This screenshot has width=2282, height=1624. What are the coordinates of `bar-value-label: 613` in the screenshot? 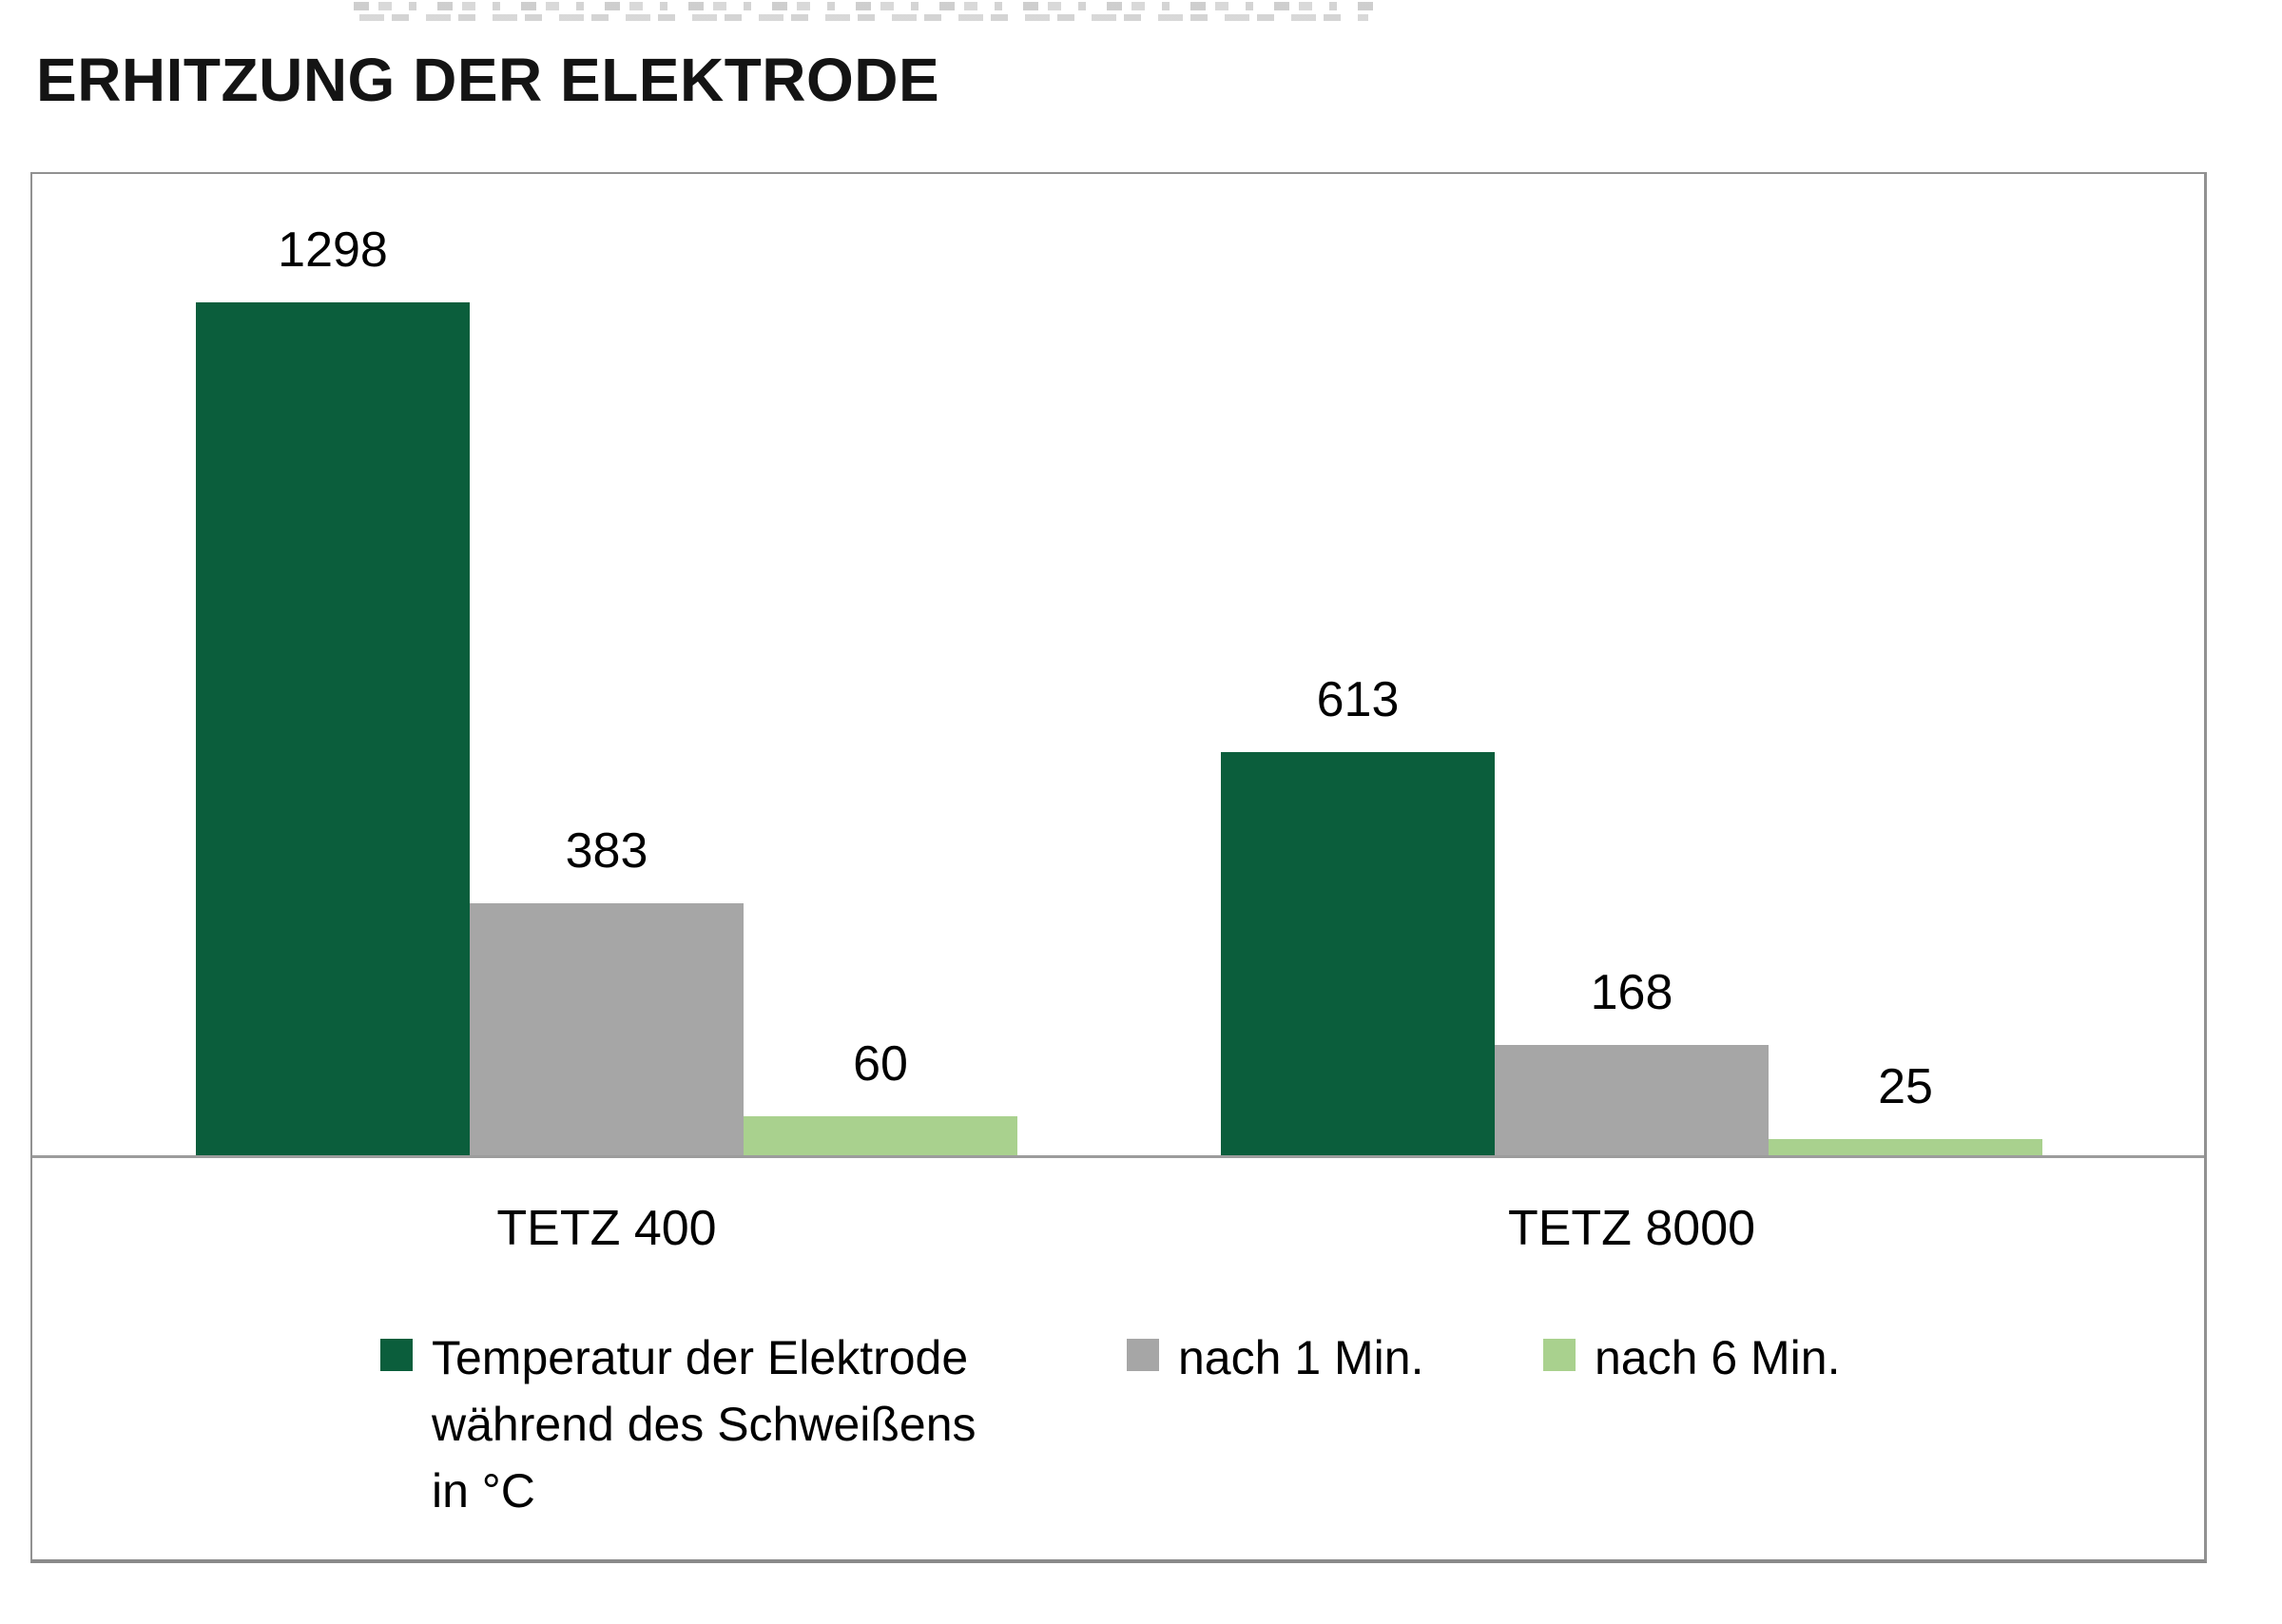 It's located at (1358, 699).